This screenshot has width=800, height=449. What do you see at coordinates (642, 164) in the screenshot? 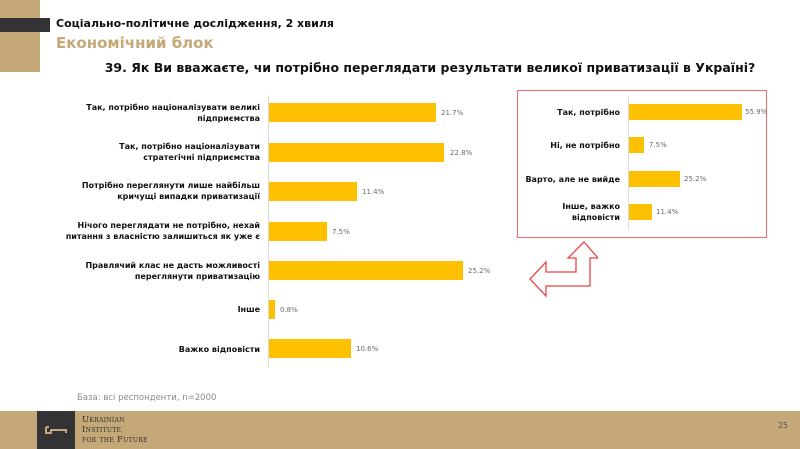
I see `summary-chart-highlight-box` at bounding box center [642, 164].